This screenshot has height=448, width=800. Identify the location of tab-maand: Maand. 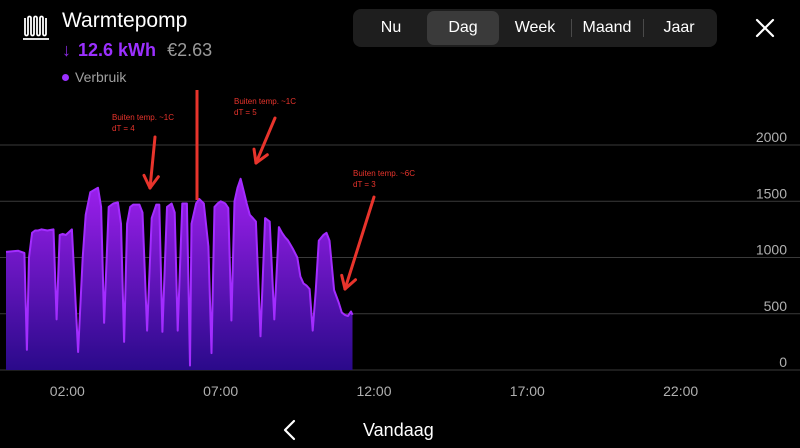
(607, 28).